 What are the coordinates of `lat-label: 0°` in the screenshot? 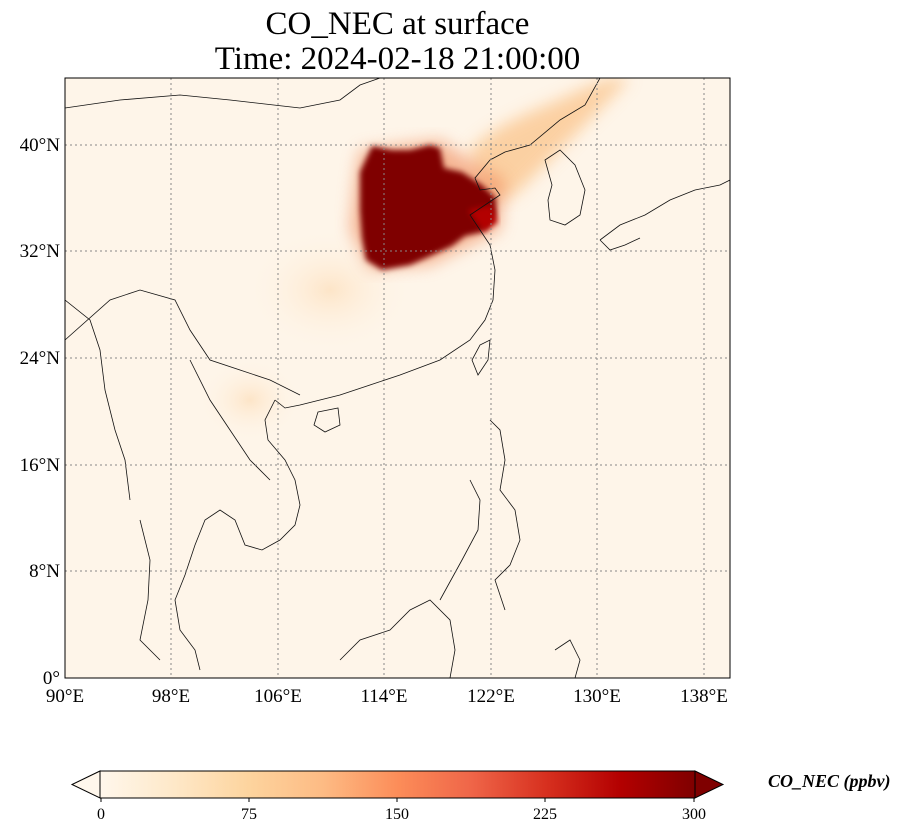 It's located at (51, 678).